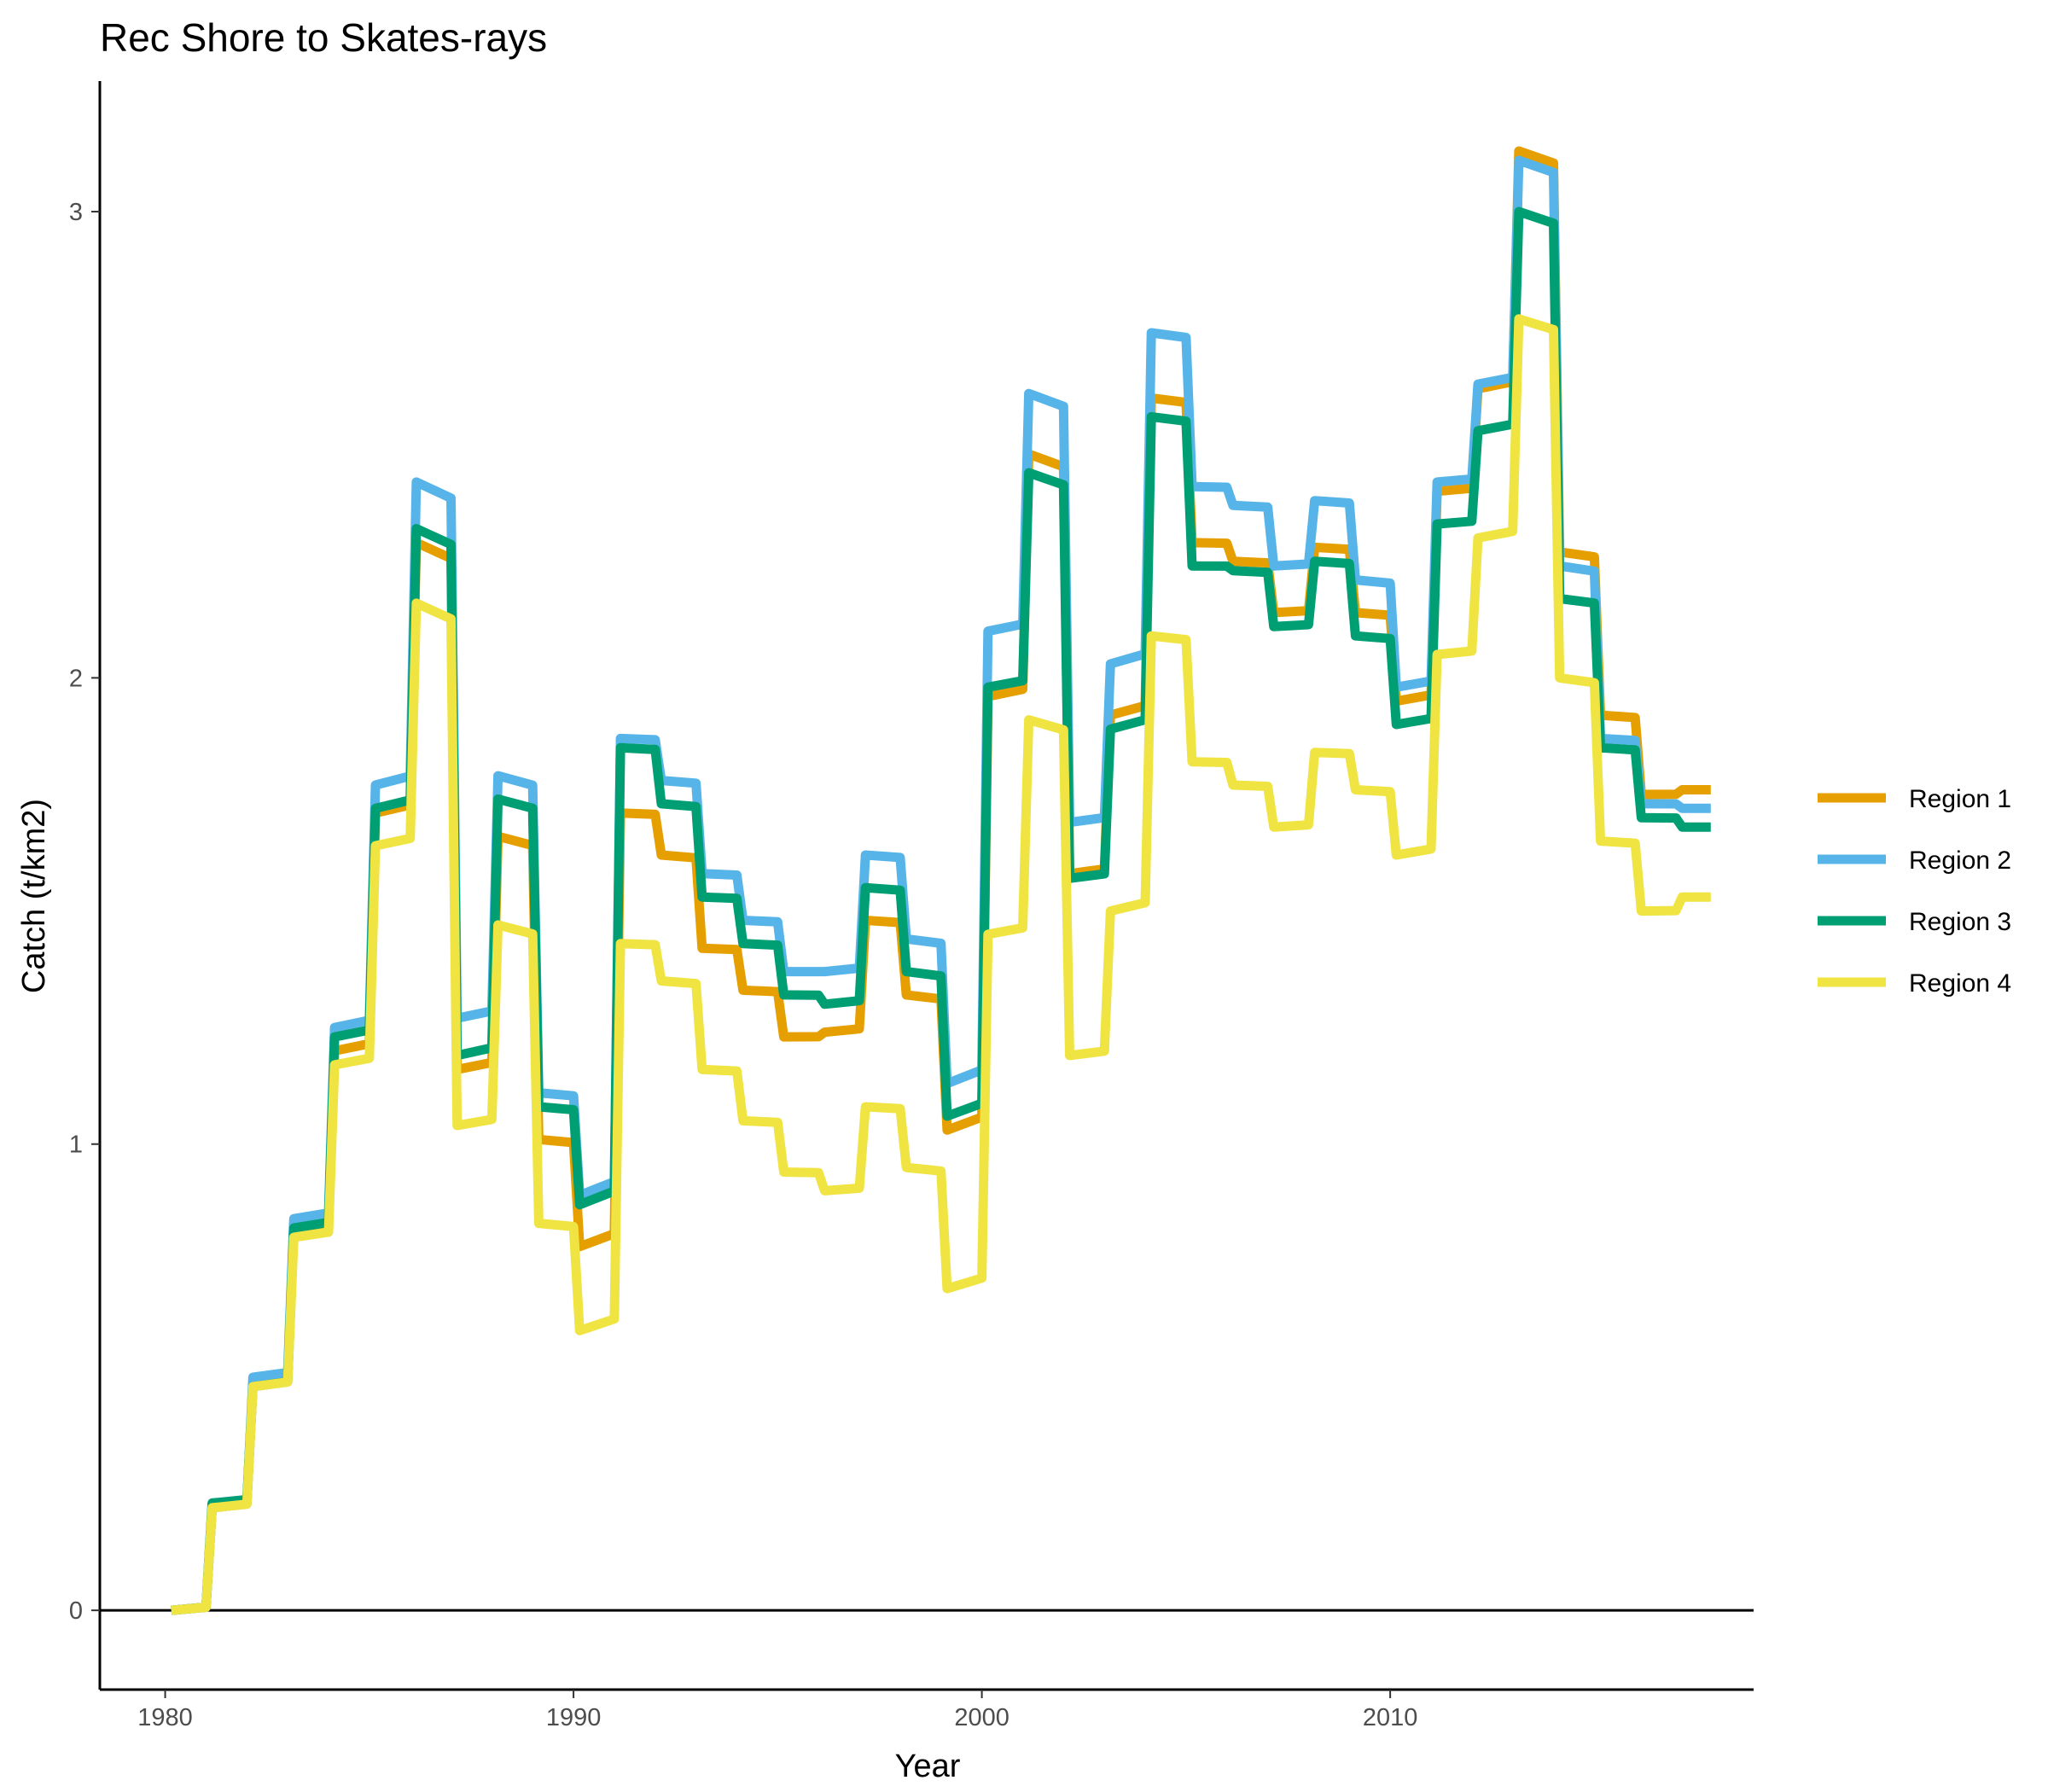 The width and height of the screenshot is (2048, 1792). What do you see at coordinates (76, 212) in the screenshot?
I see `y-tick-label: 3` at bounding box center [76, 212].